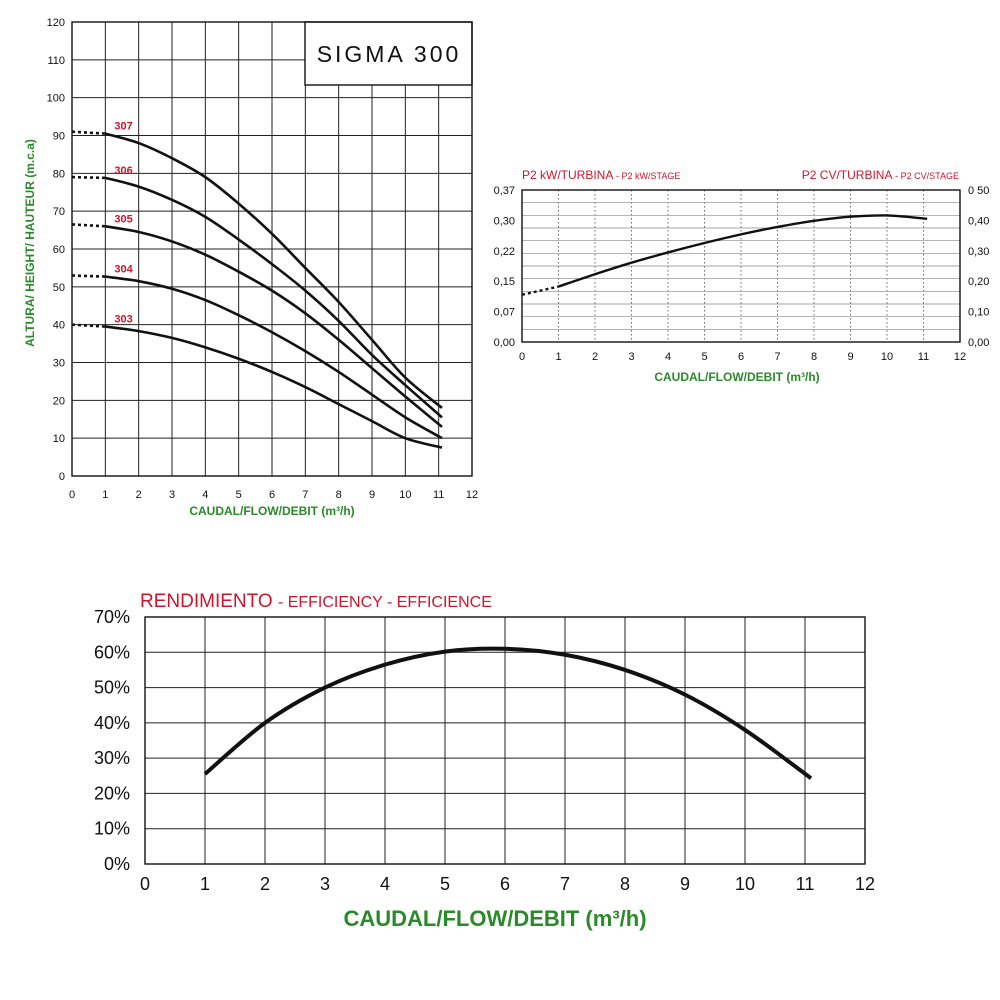 This screenshot has width=1000, height=1000. I want to click on eff-y-tick-label: 70%, so click(112, 617).